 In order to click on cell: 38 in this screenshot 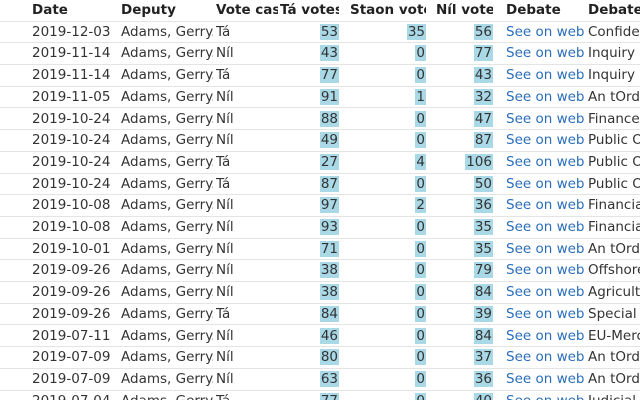, I will do `click(309, 292)`.